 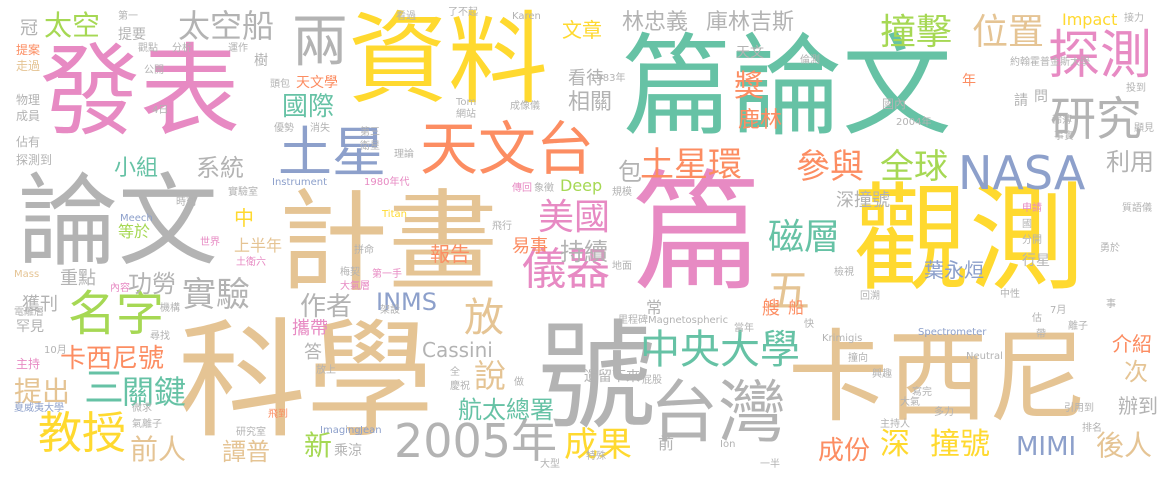 I want to click on word-feixing: 飛行, so click(x=502, y=226).